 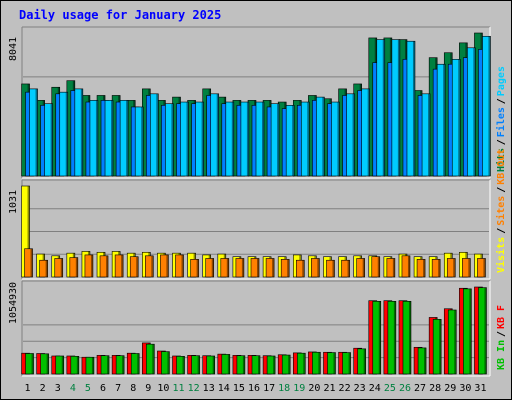 What do you see at coordinates (501, 355) in the screenshot?
I see `legend-kb-in: KB In` at bounding box center [501, 355].